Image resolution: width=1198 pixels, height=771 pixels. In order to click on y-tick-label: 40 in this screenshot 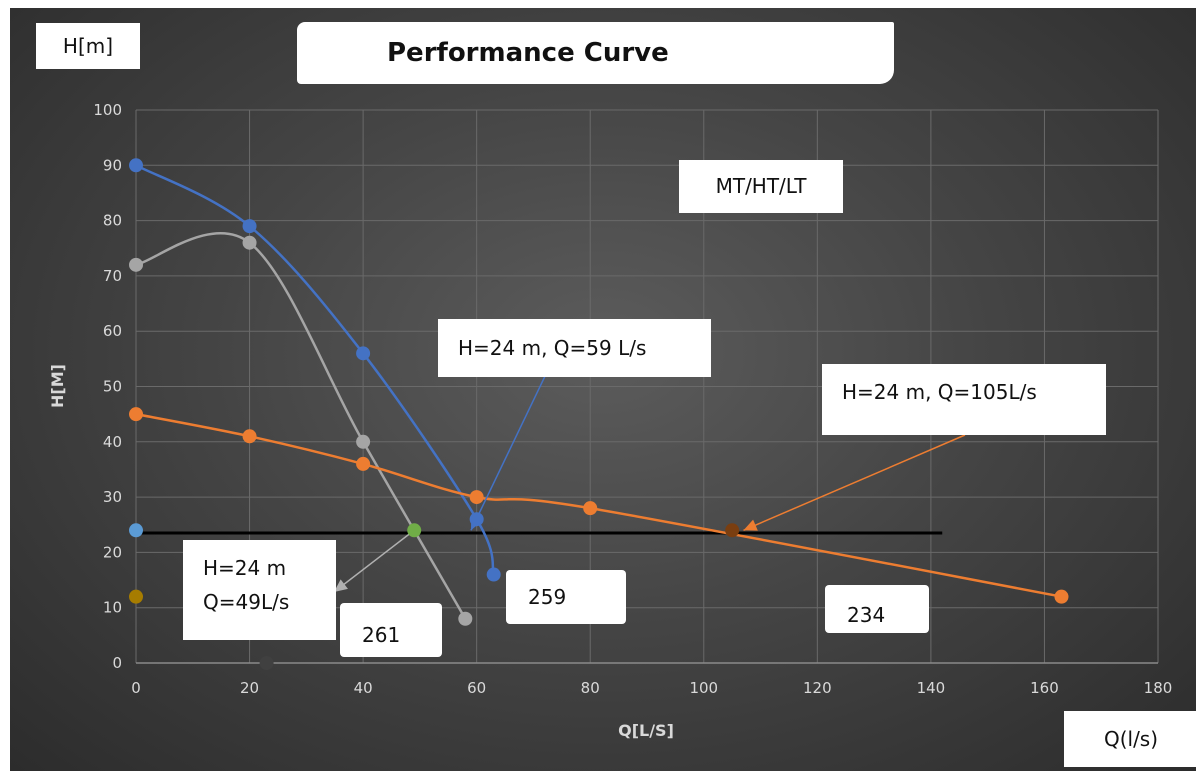, I will do `click(112, 442)`.